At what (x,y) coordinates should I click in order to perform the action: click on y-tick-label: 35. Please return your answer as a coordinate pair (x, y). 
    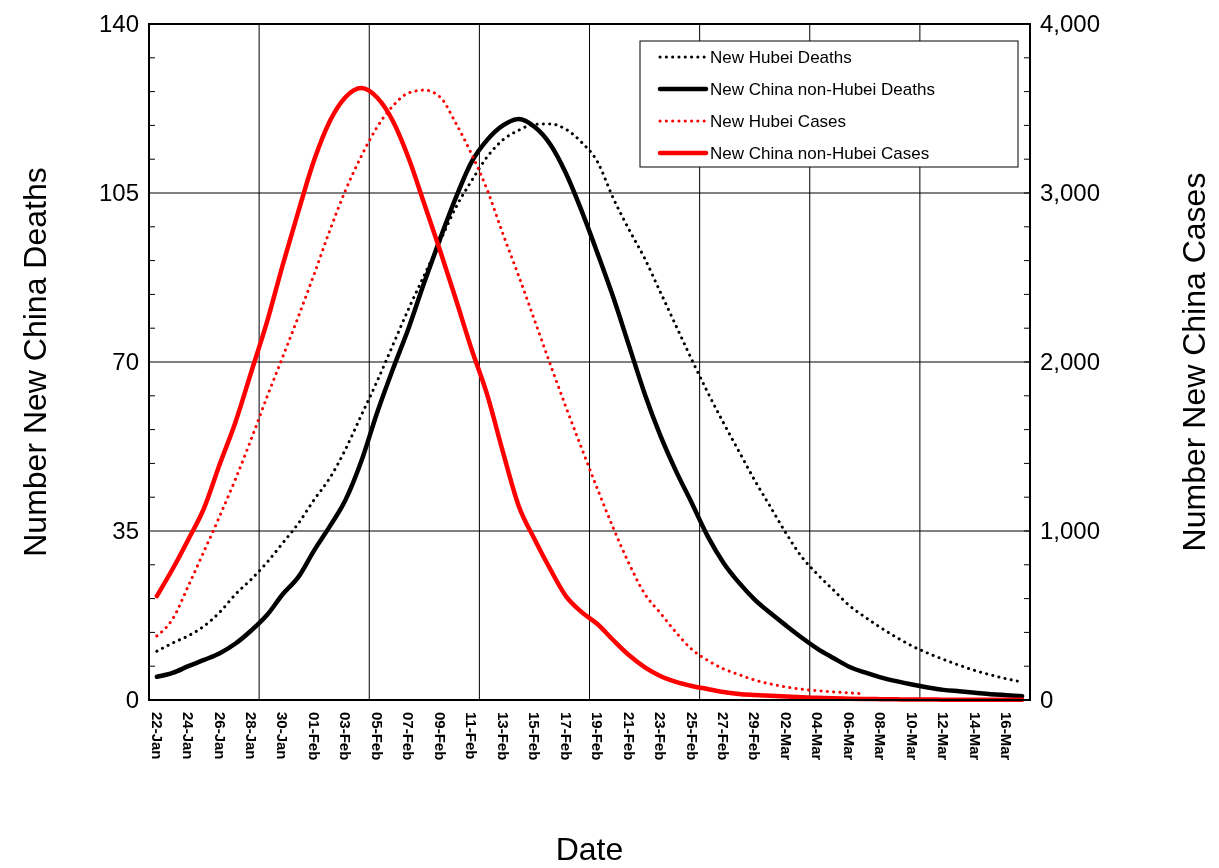
    Looking at the image, I should click on (125, 531).